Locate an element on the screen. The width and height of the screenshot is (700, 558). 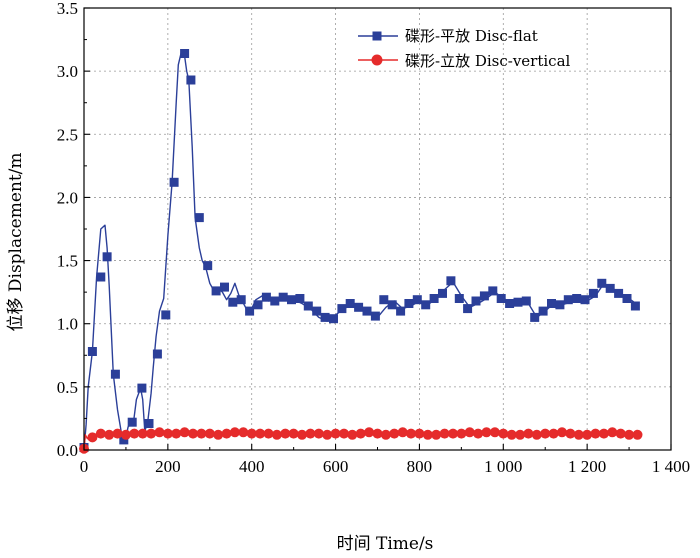
y-tick-label: 1.5 is located at coordinates (67, 261).